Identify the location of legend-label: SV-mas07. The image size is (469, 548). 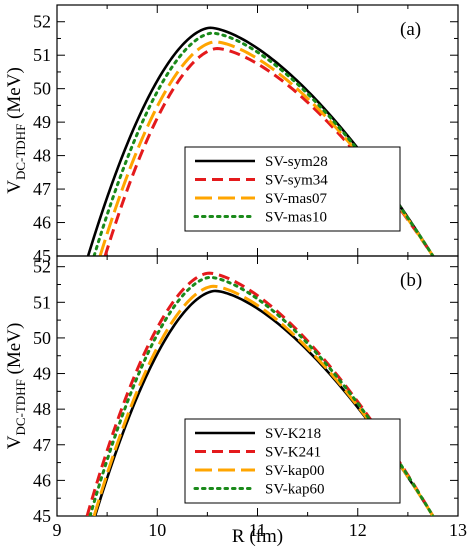
(296, 199).